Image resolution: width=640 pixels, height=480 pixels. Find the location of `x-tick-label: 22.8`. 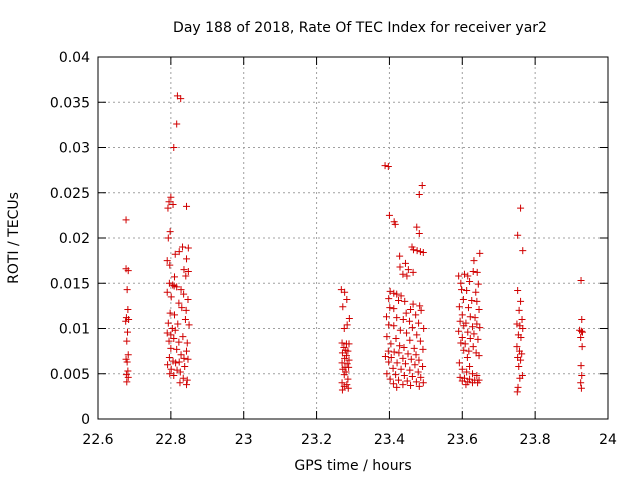

x-tick-label: 22.8 is located at coordinates (170, 440).